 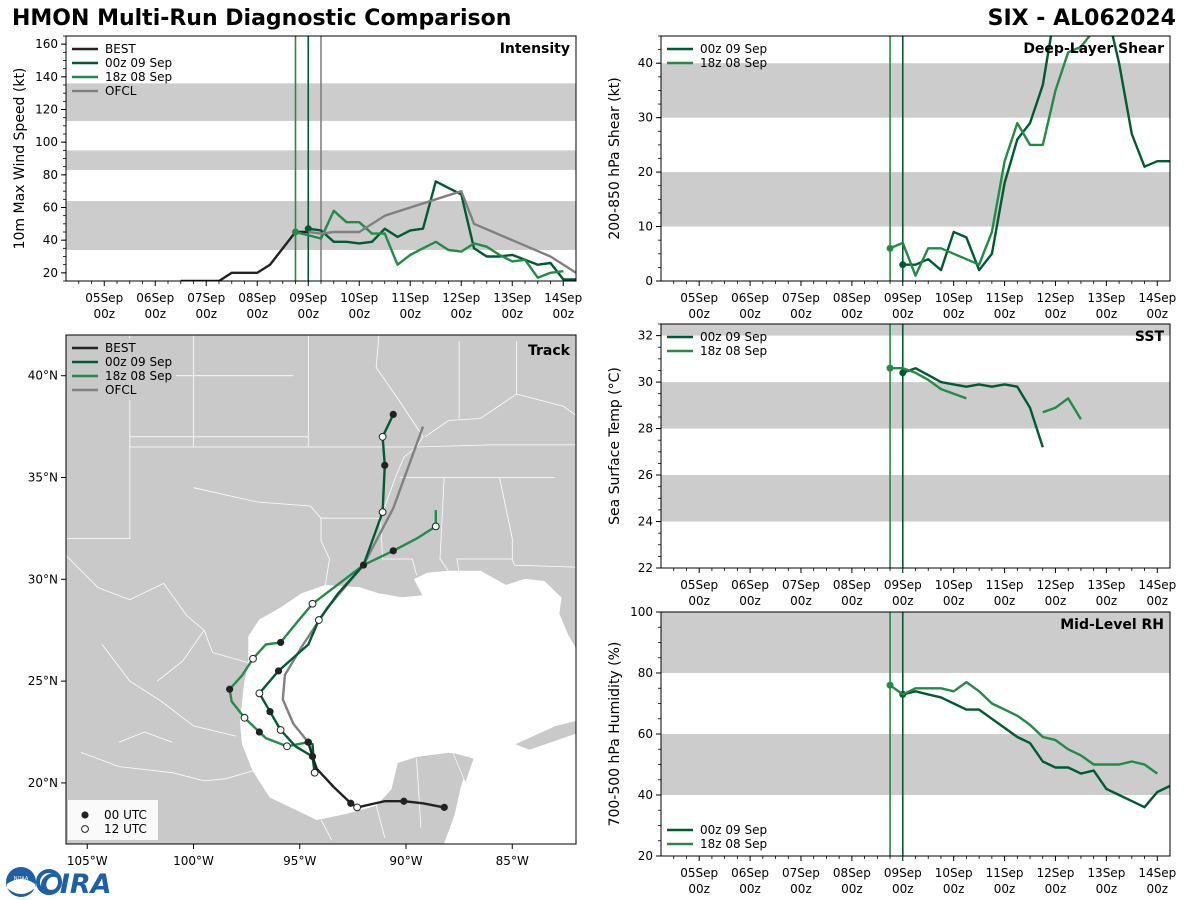 What do you see at coordinates (915, 158) in the screenshot?
I see `shear-plot-area` at bounding box center [915, 158].